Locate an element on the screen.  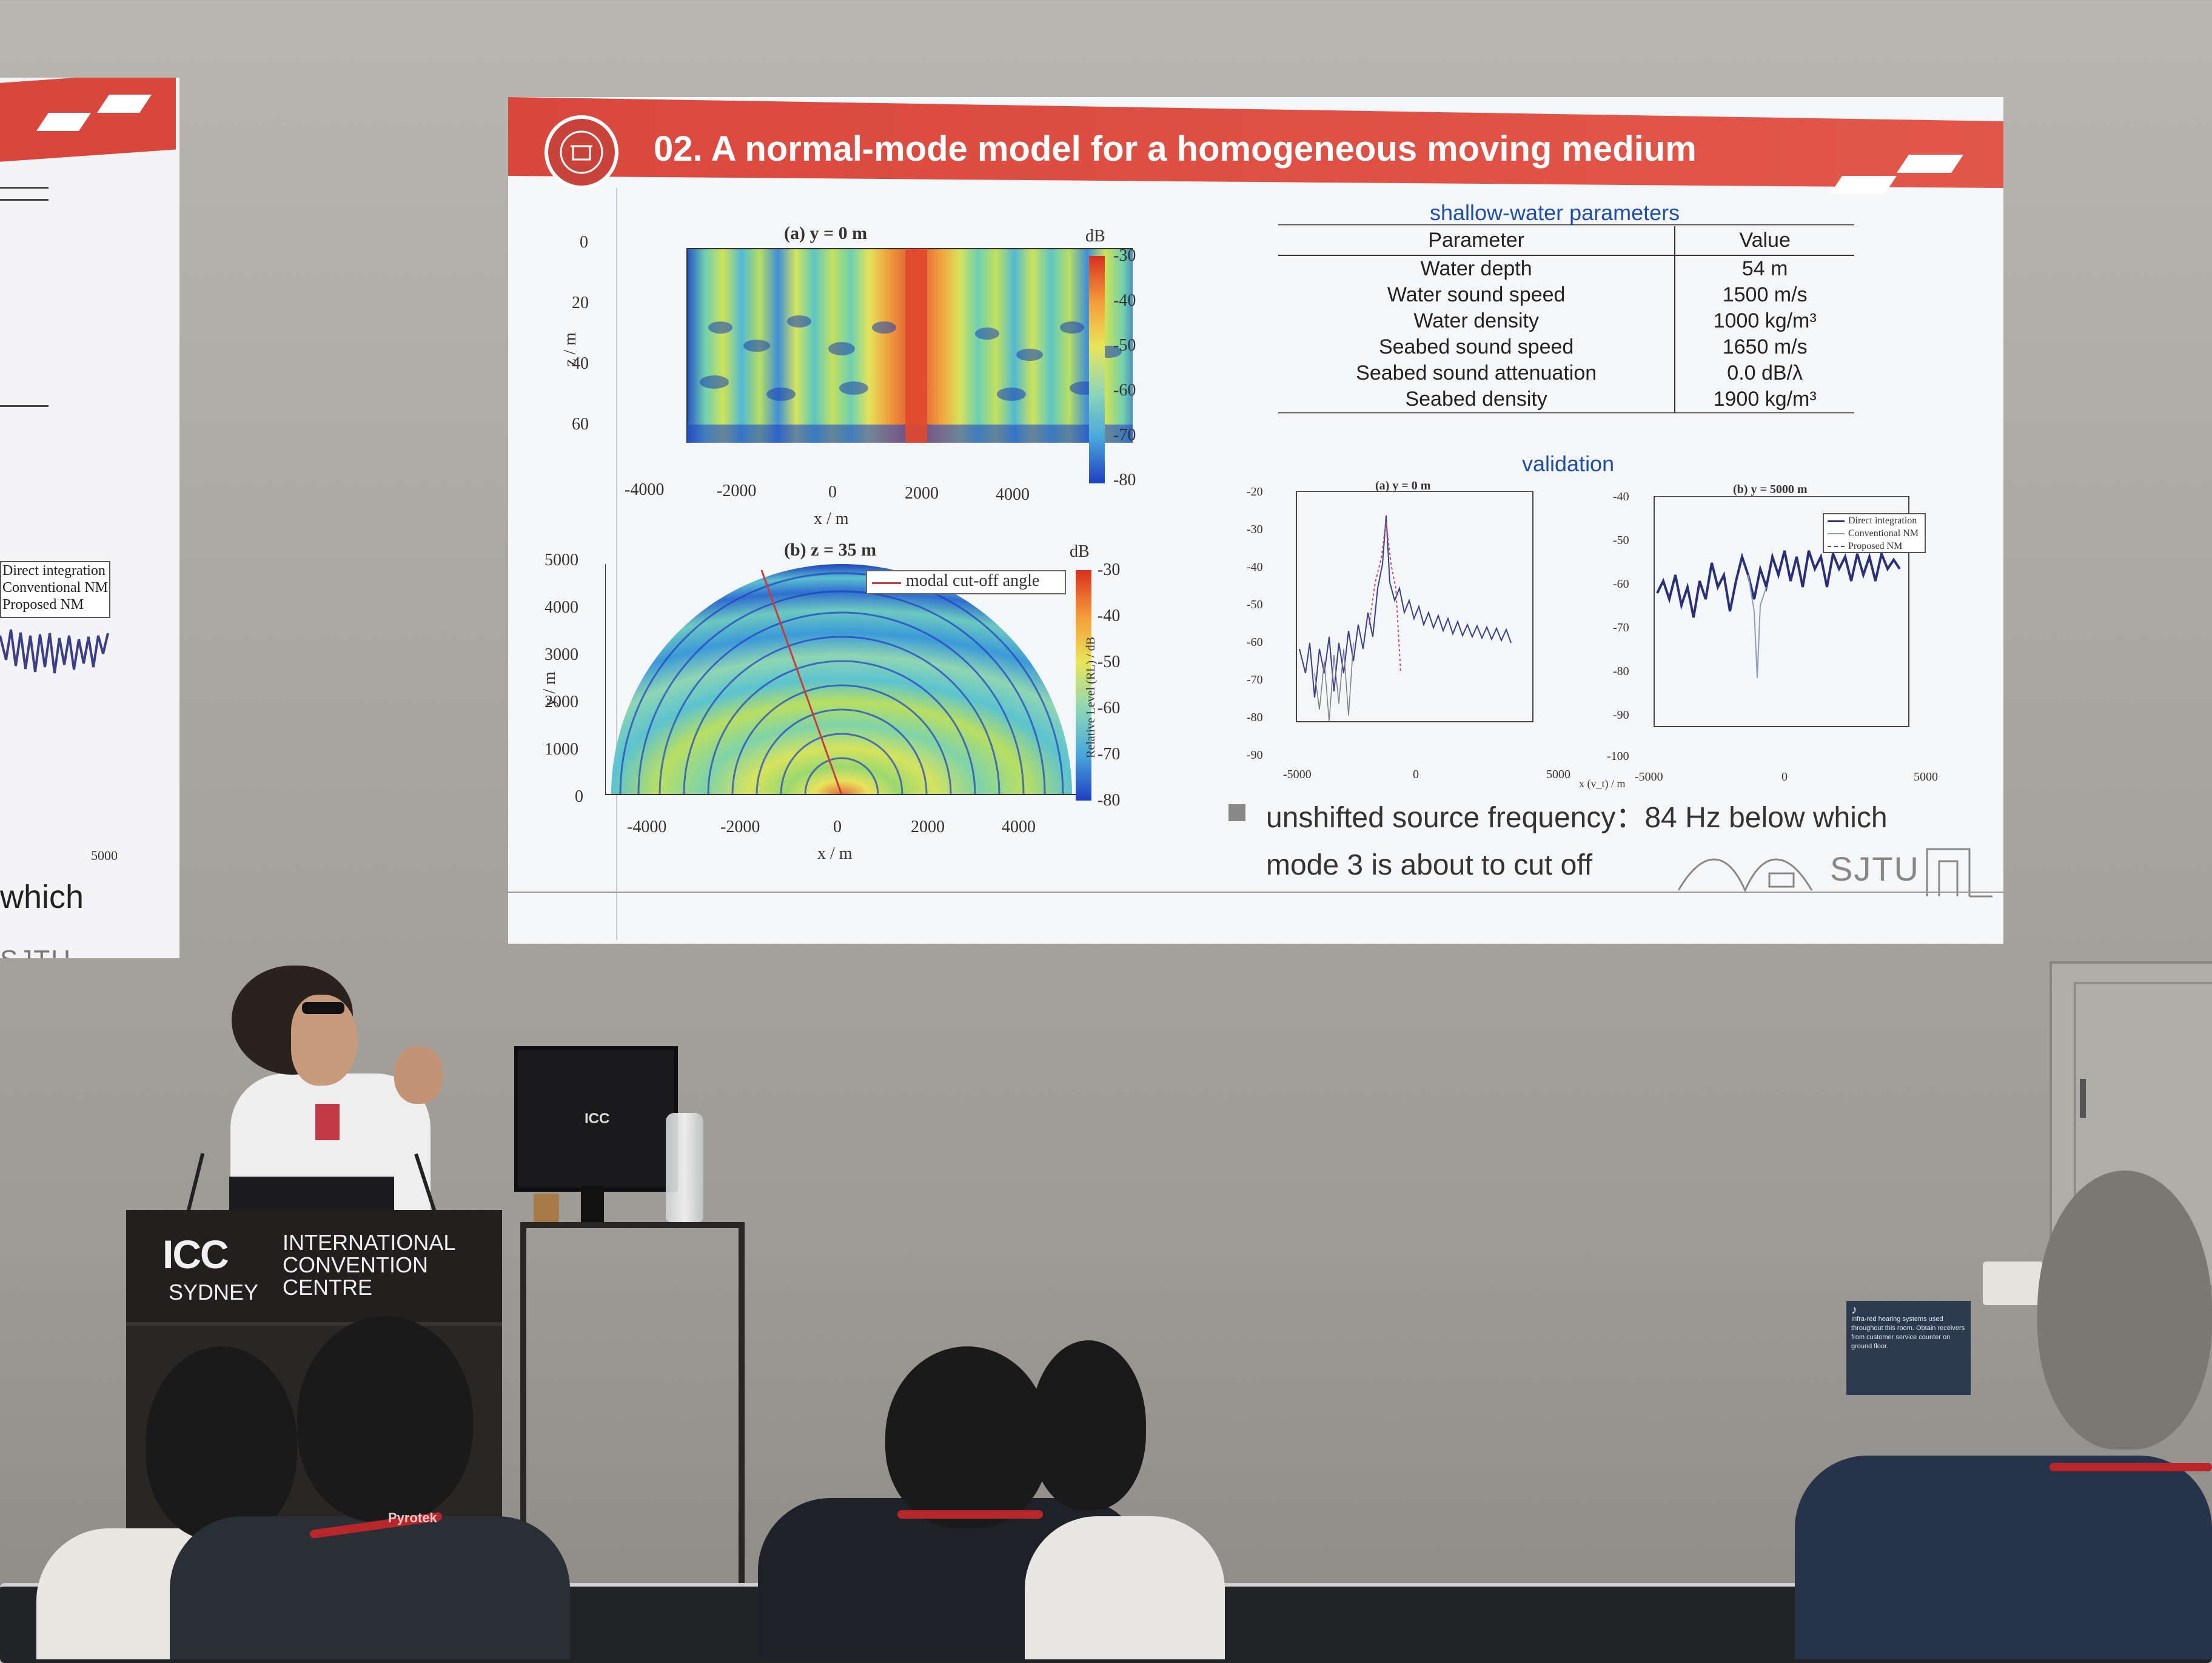
slide-corner-logo is located at coordinates (1897, 174).